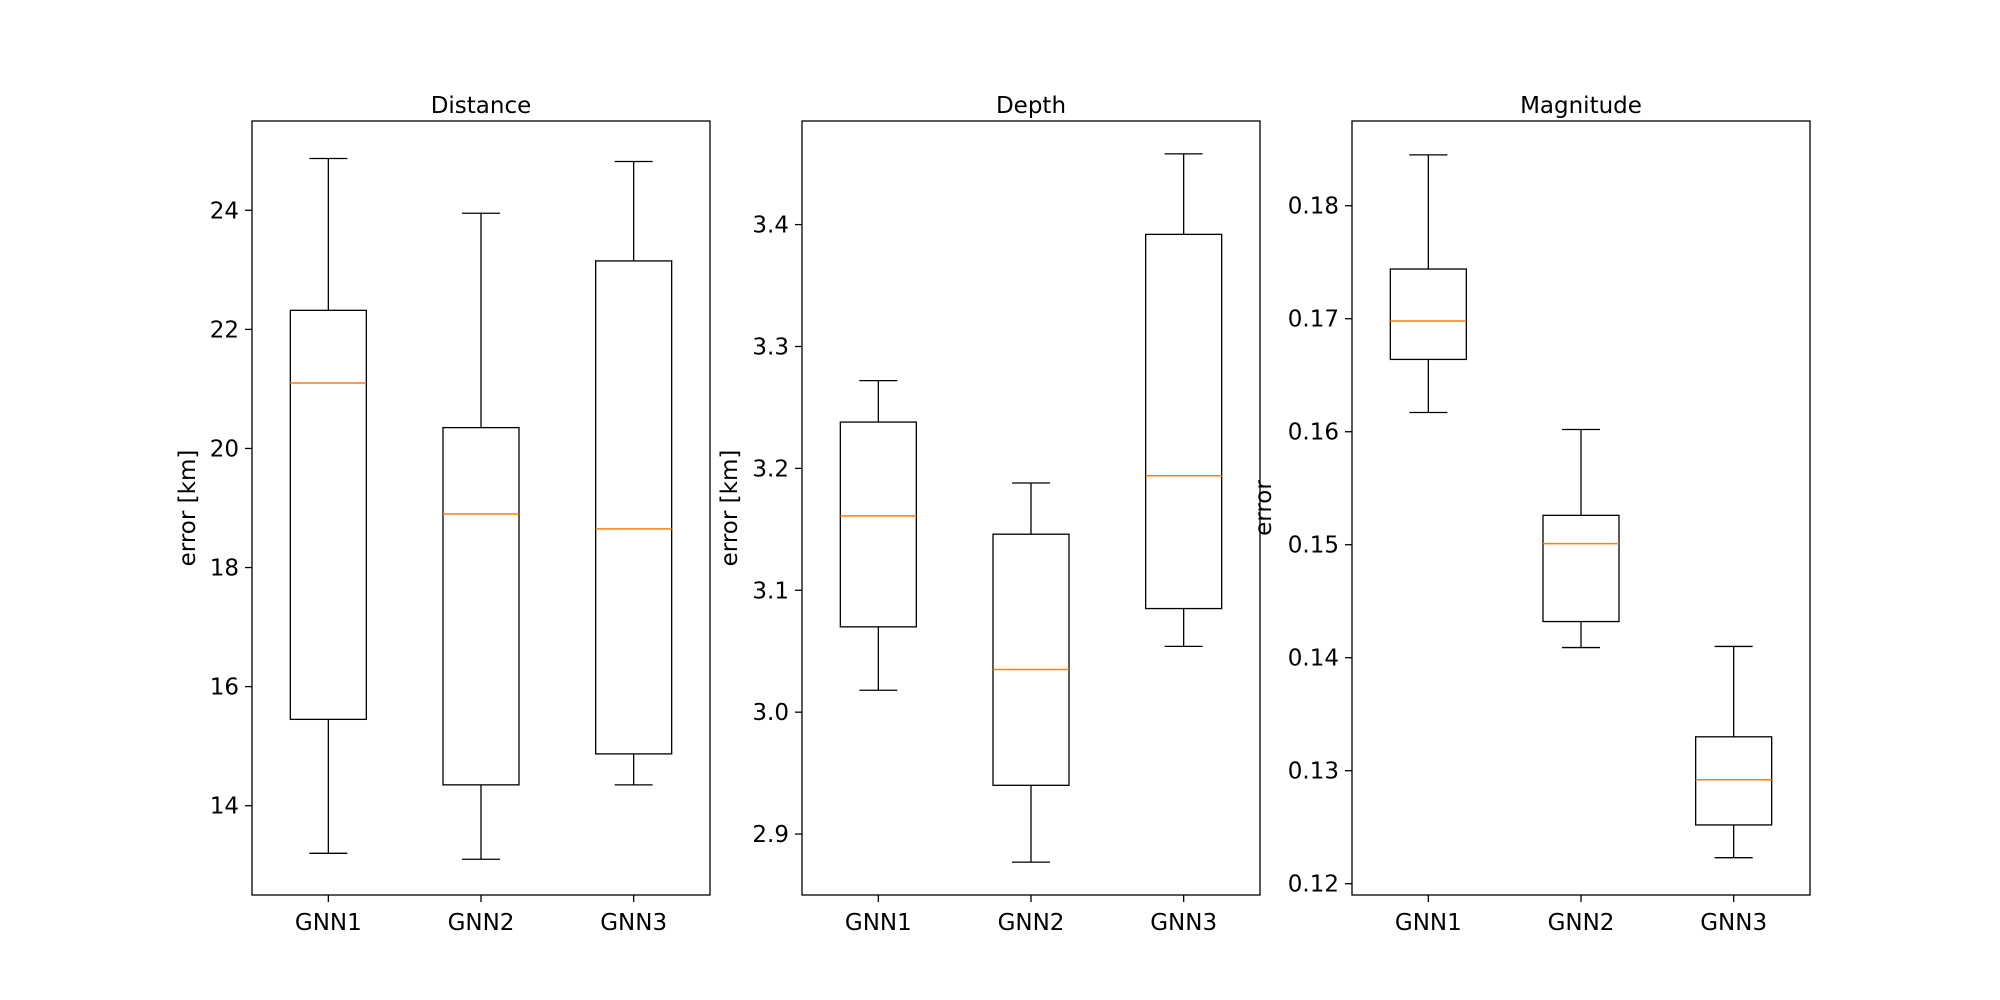 This screenshot has width=2000, height=1000. I want to click on y-tick-label: 24, so click(224, 211).